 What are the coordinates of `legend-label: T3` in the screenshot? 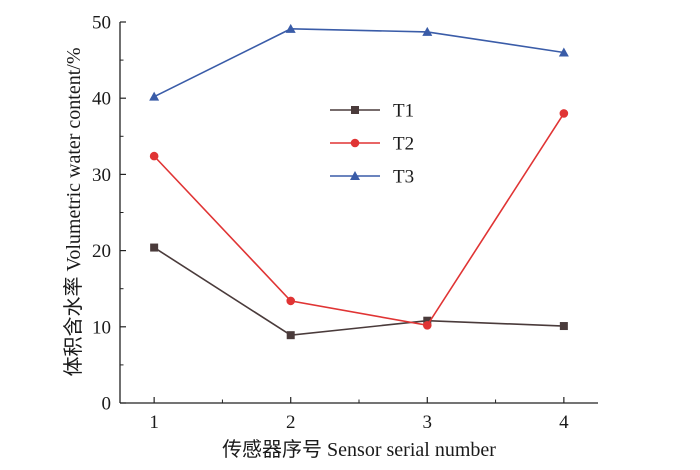 It's located at (403, 177).